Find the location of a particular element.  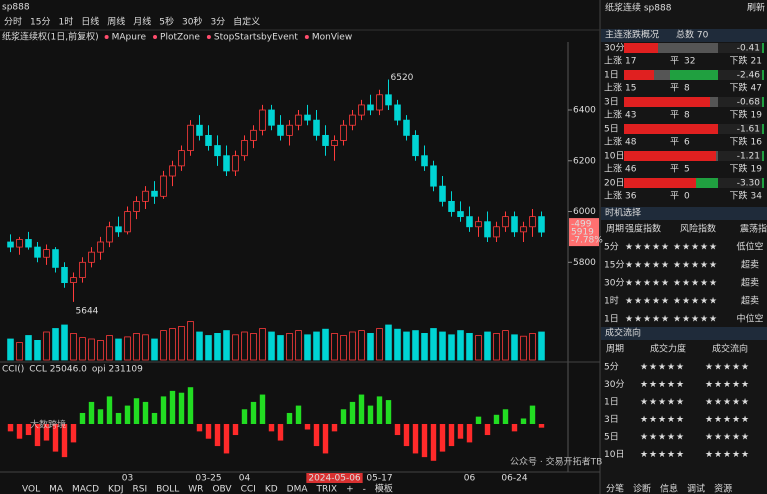

up-count: 48 is located at coordinates (631, 143).